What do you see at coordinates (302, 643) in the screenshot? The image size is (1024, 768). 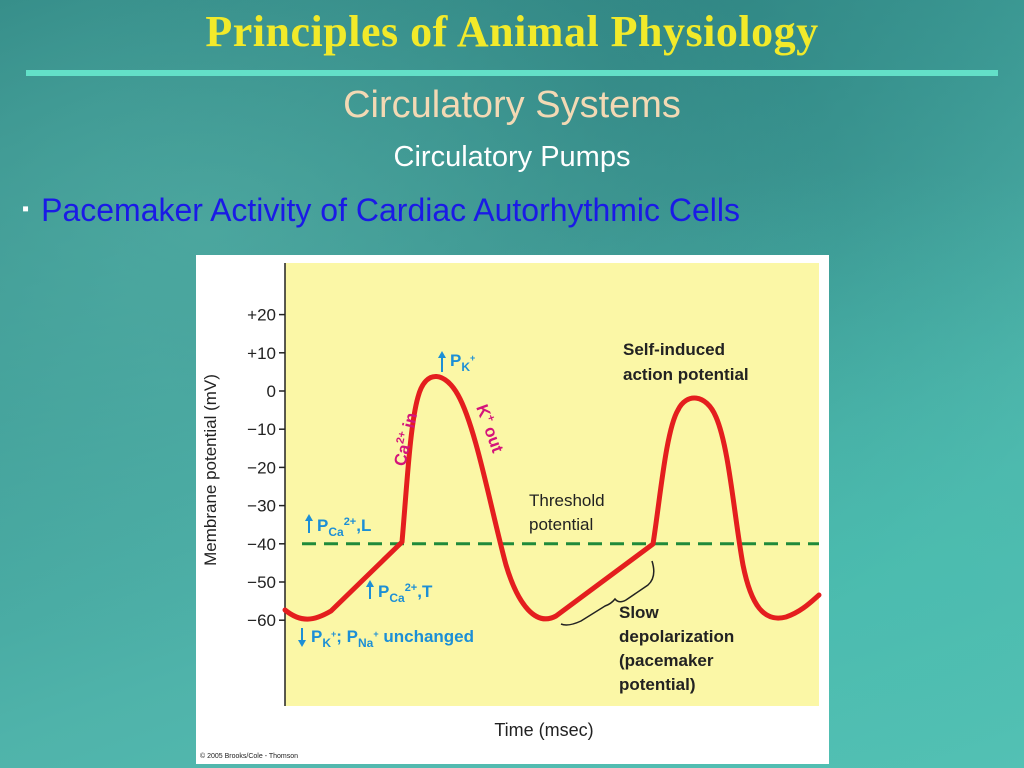 I see `down-arrow-head` at bounding box center [302, 643].